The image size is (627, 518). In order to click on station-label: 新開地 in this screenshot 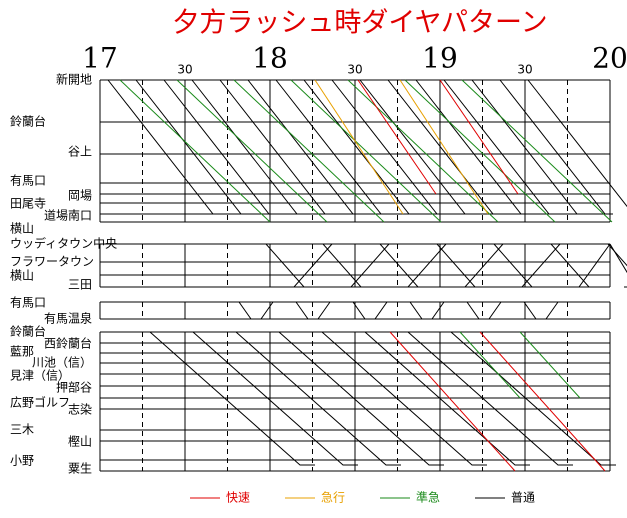, I will do `click(74, 79)`.